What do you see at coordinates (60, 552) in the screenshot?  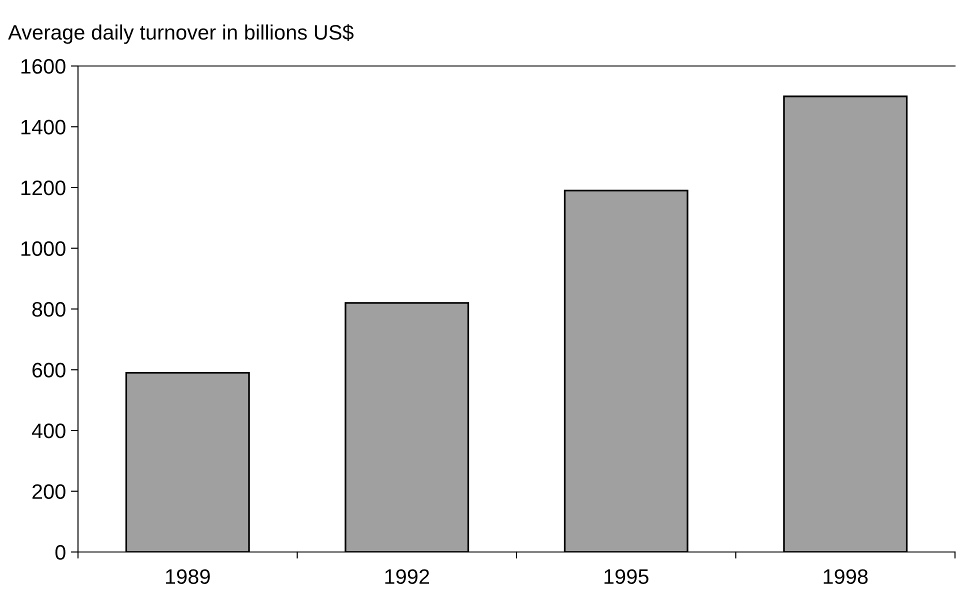 I see `y-tick-label: 0` at bounding box center [60, 552].